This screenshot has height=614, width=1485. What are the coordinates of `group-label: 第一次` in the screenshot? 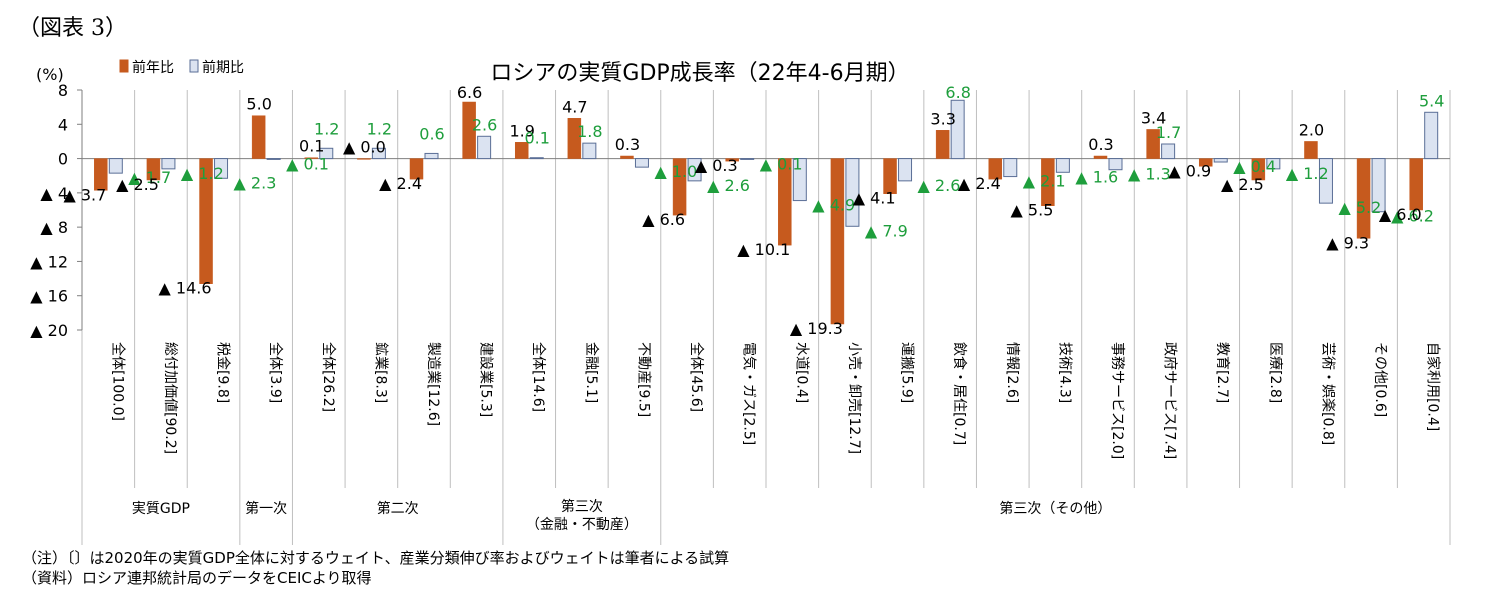 It's located at (266, 508).